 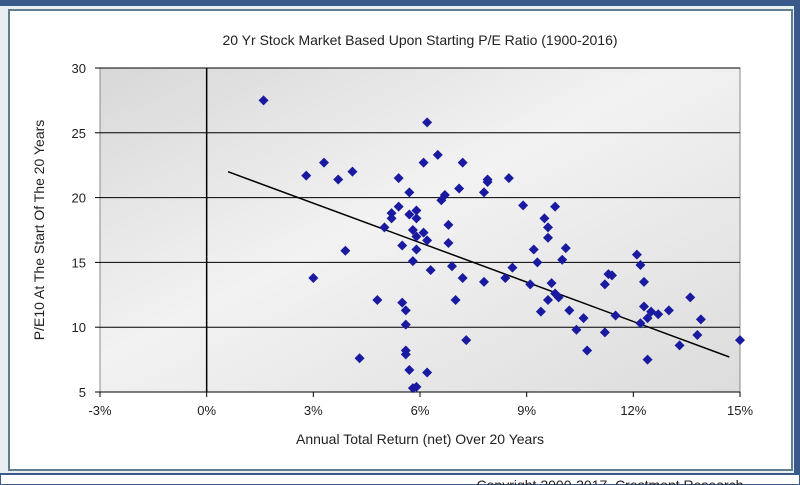 What do you see at coordinates (82, 392) in the screenshot?
I see `y-tick-label: 5` at bounding box center [82, 392].